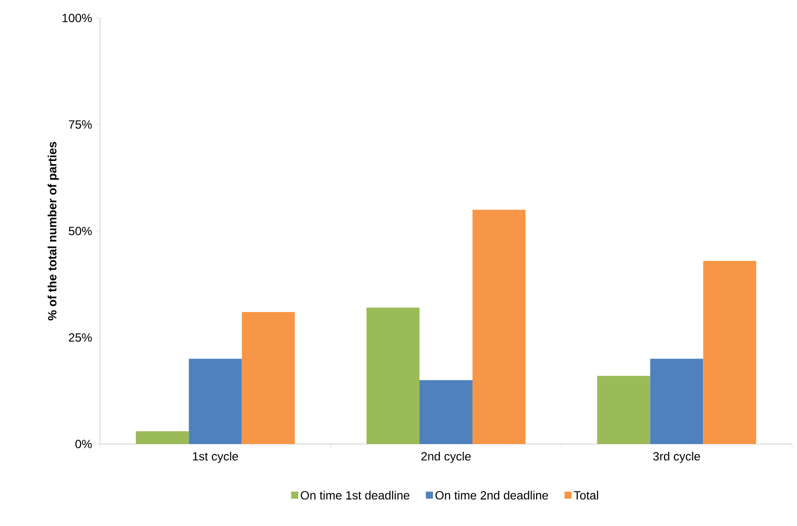 This screenshot has width=797, height=526. Describe the element at coordinates (77, 18) in the screenshot. I see `y-tick-label: 100%` at that location.